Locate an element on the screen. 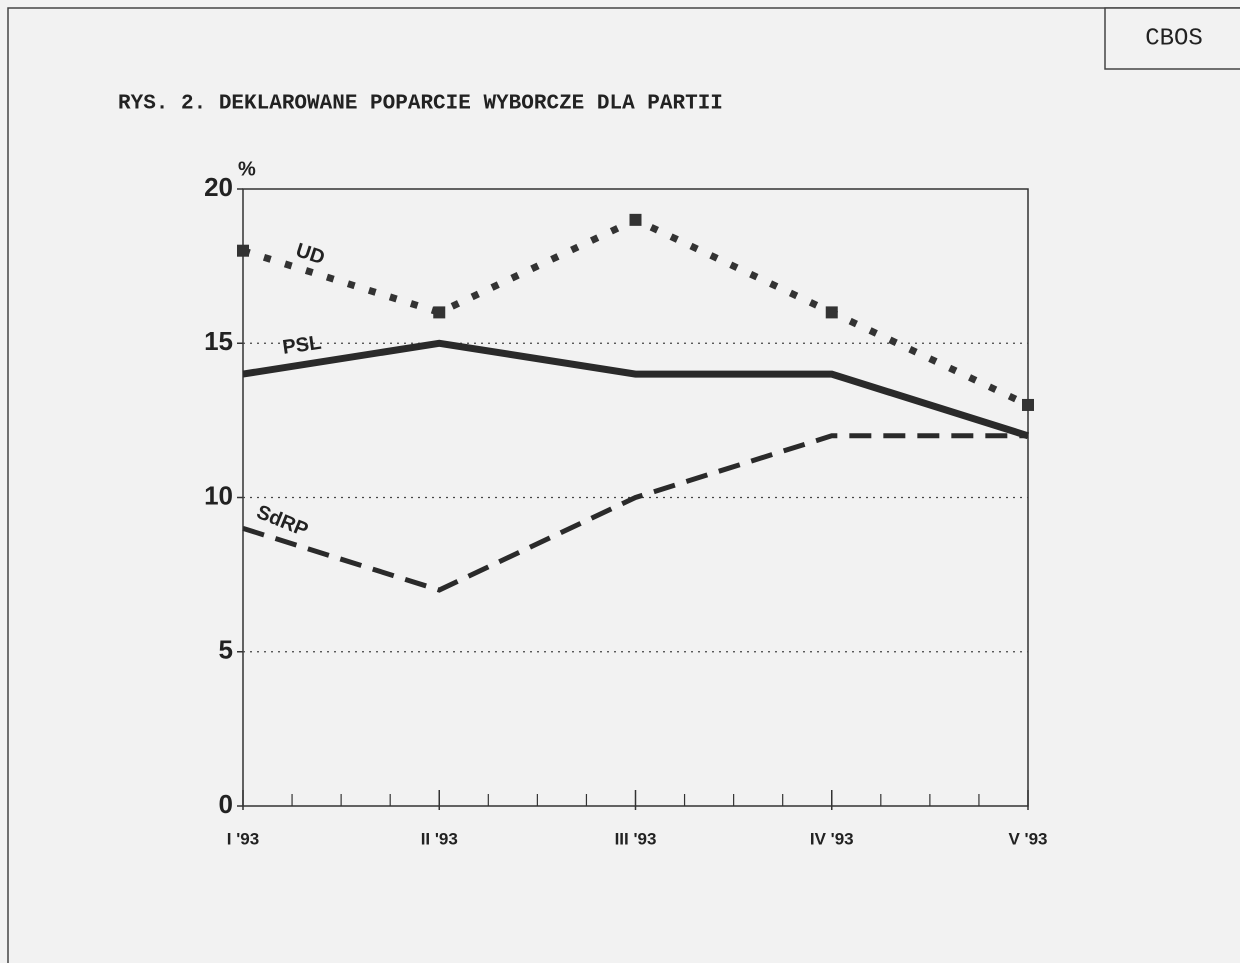 The height and width of the screenshot is (963, 1240). x-tick-label: II '93 is located at coordinates (439, 838).